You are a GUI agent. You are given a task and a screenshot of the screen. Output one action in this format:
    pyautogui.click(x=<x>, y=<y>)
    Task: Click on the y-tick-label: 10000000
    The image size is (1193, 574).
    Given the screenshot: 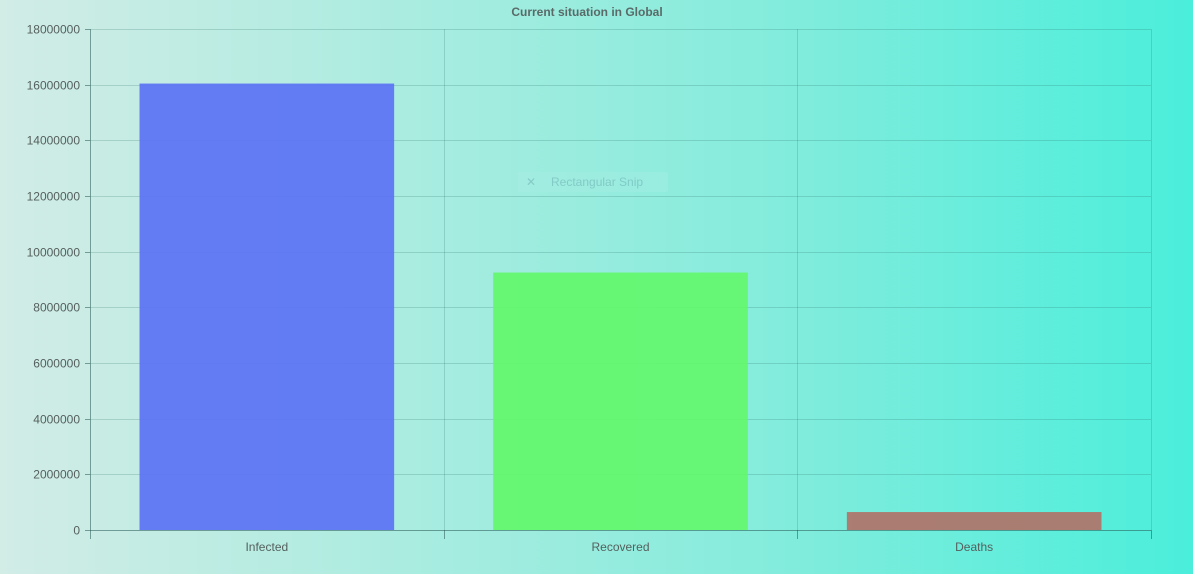 What is the action you would take?
    pyautogui.click(x=54, y=253)
    